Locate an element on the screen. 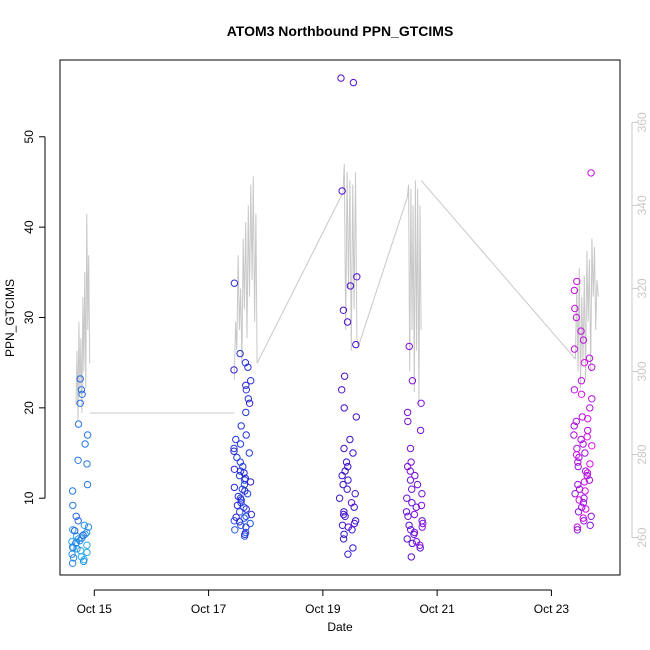 This screenshot has height=650, width=650. y-tick-label: 30 is located at coordinates (29, 318).